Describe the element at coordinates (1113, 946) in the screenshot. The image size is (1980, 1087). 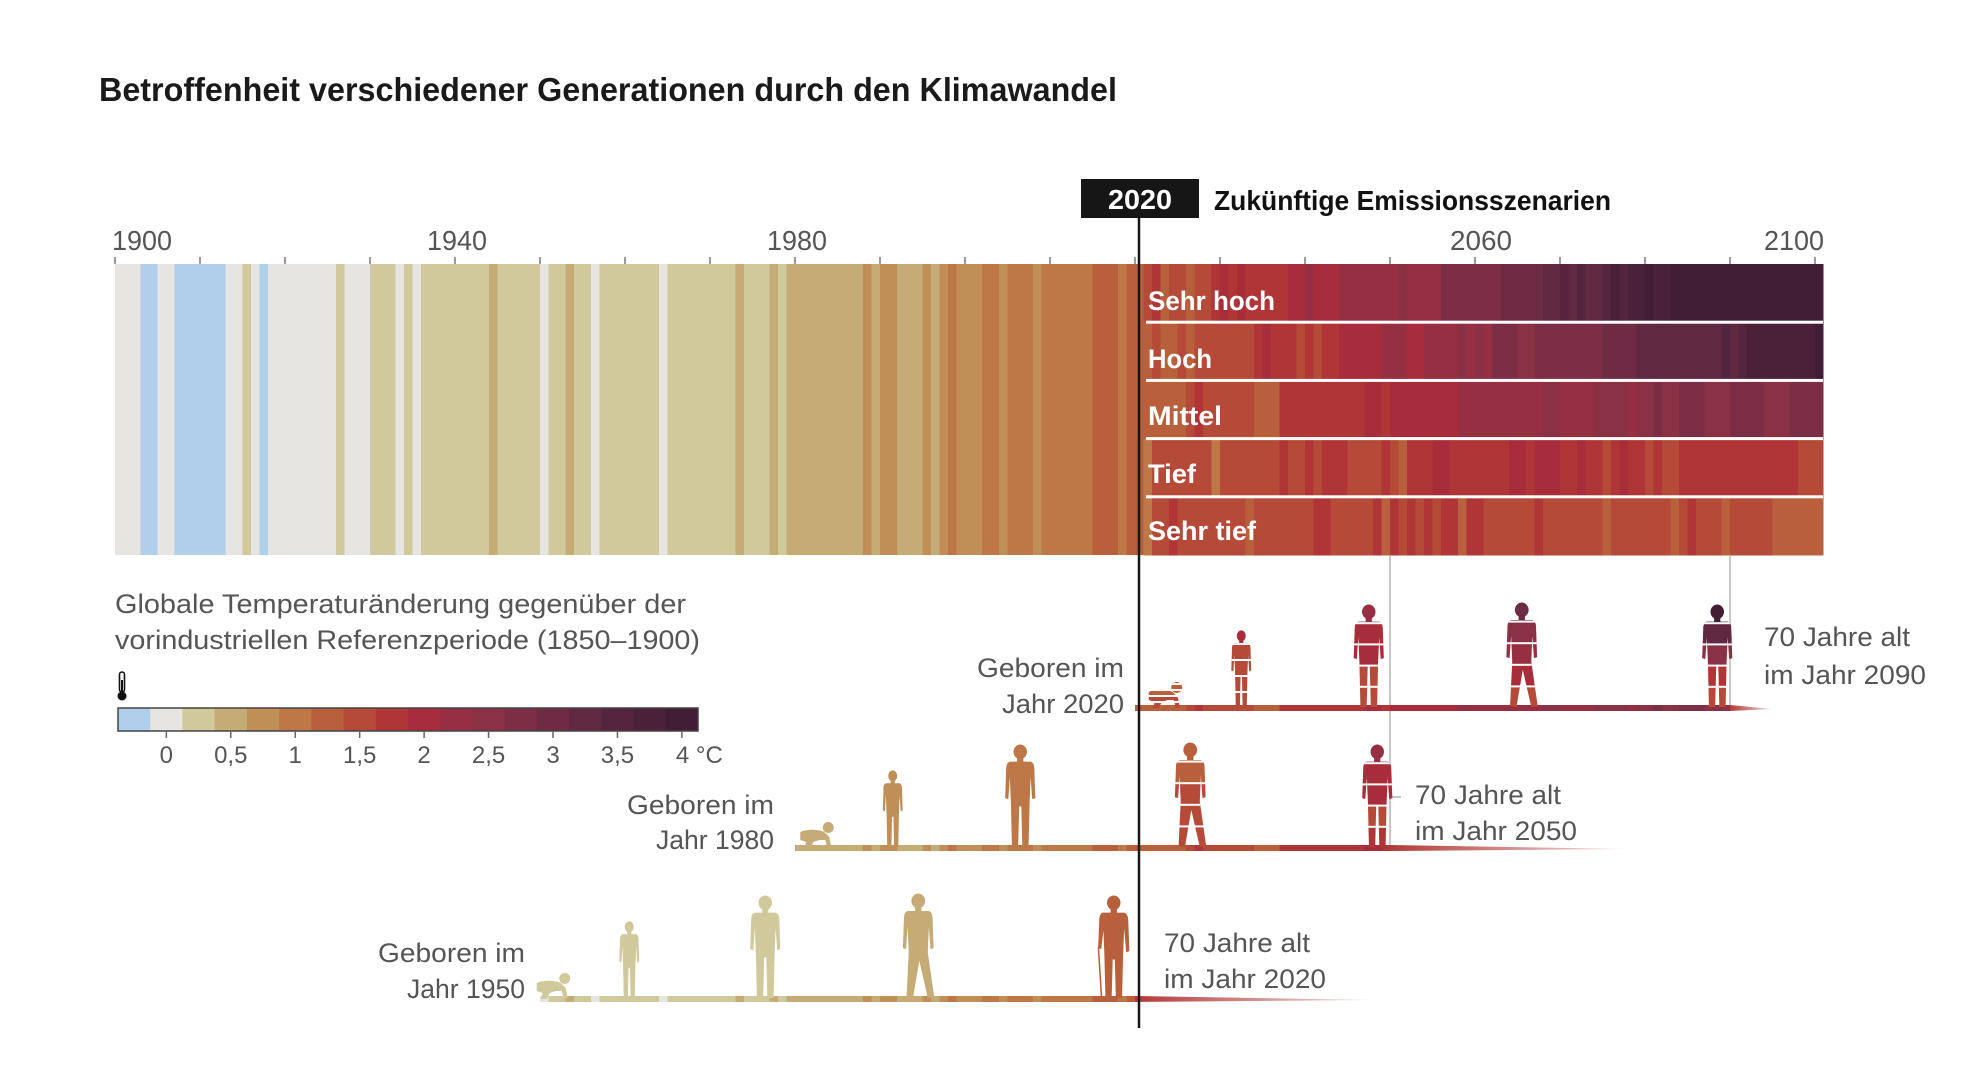
I see `person-elder-icon` at that location.